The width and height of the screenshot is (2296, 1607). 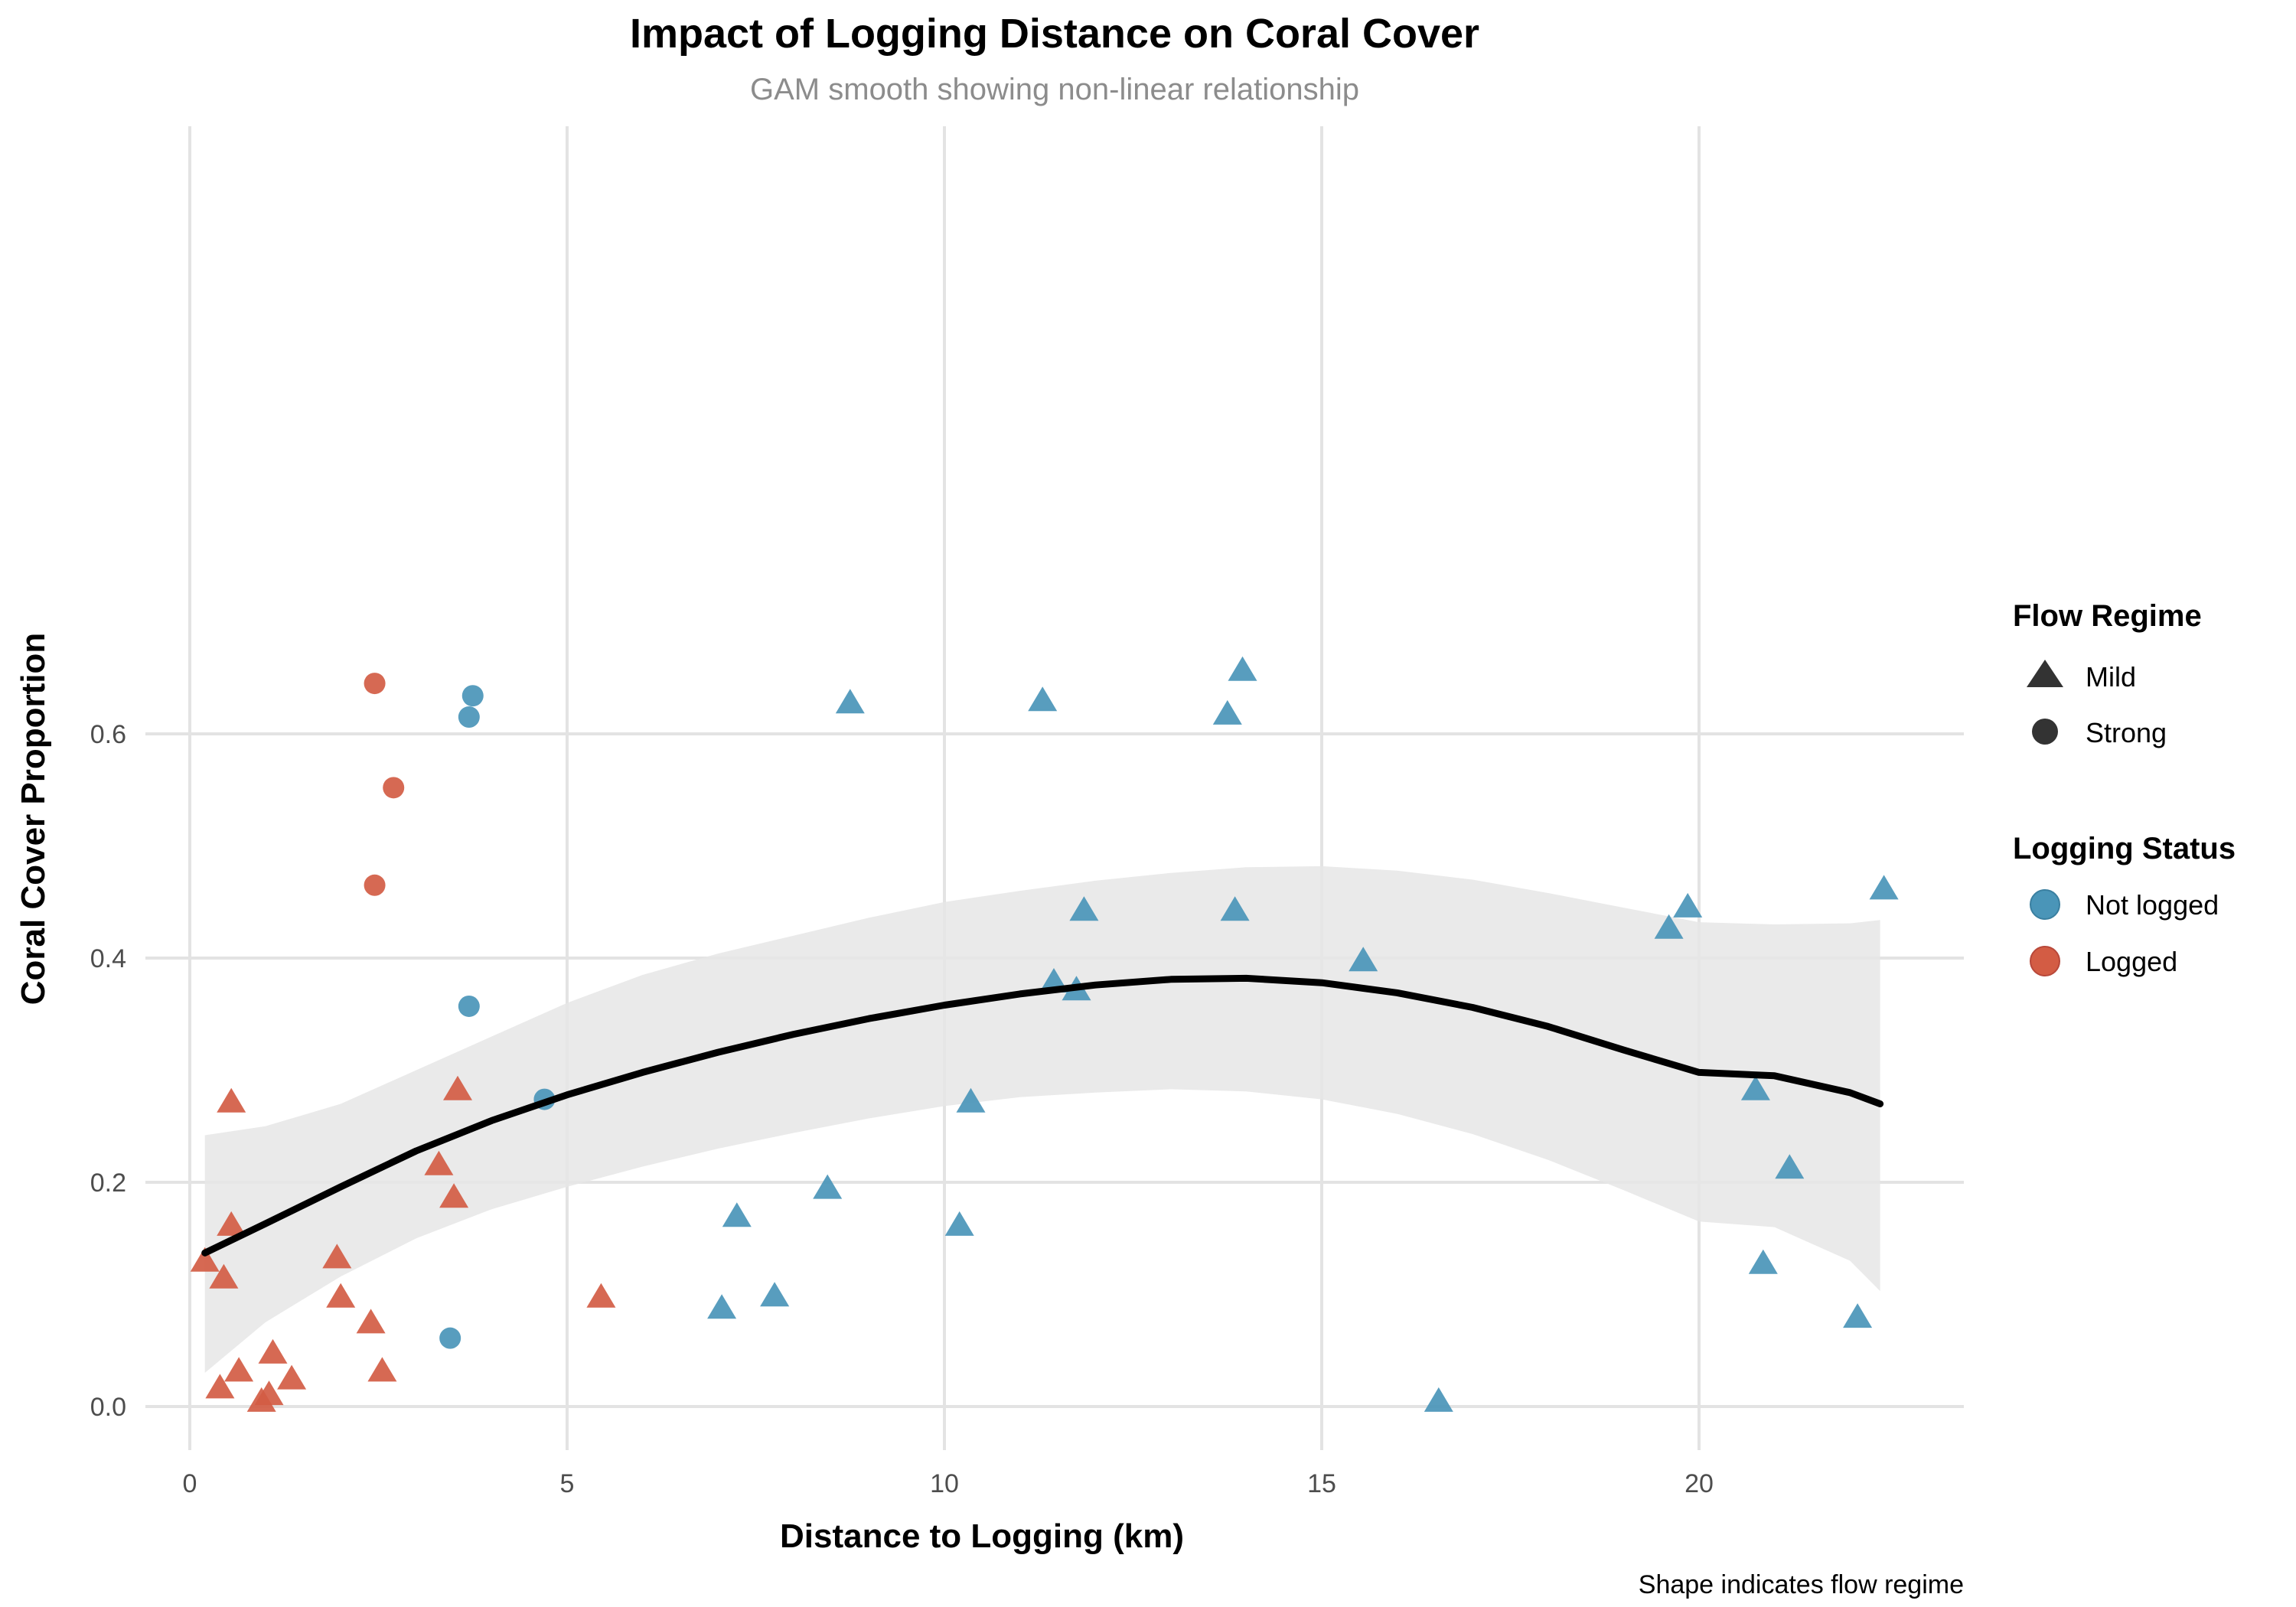 I want to click on chart-caption: Shape indicates flow regime, so click(x=1801, y=1584).